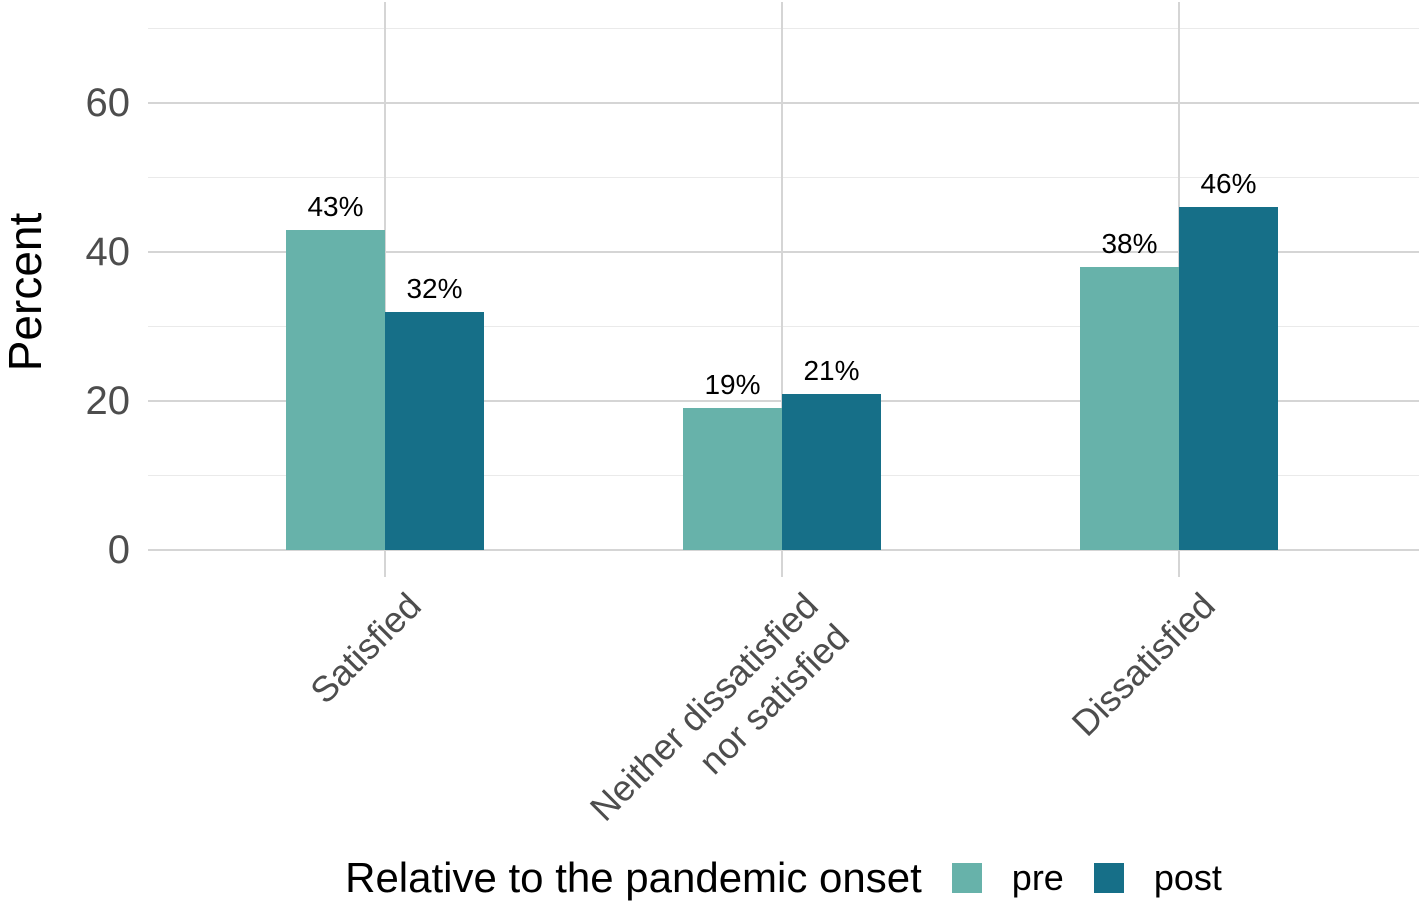 The height and width of the screenshot is (912, 1419). I want to click on legend-title: Relative to the pandemic onset, so click(633, 877).